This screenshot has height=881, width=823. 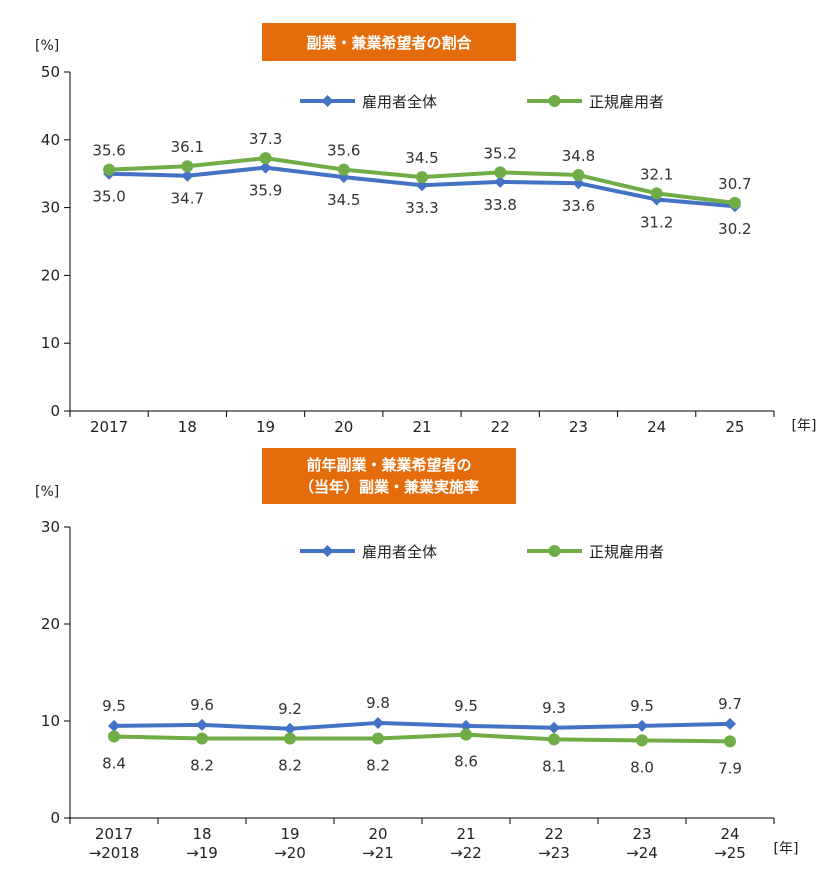 What do you see at coordinates (642, 853) in the screenshot?
I see `x-tick-label-line: →24` at bounding box center [642, 853].